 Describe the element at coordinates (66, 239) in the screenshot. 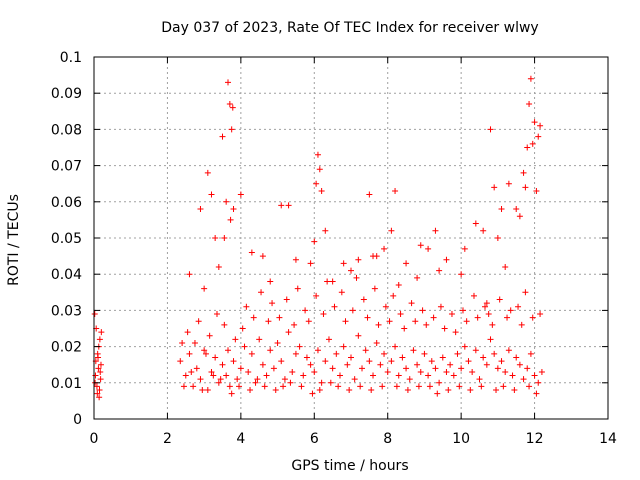

I see `y-tick-label: 0.05` at that location.